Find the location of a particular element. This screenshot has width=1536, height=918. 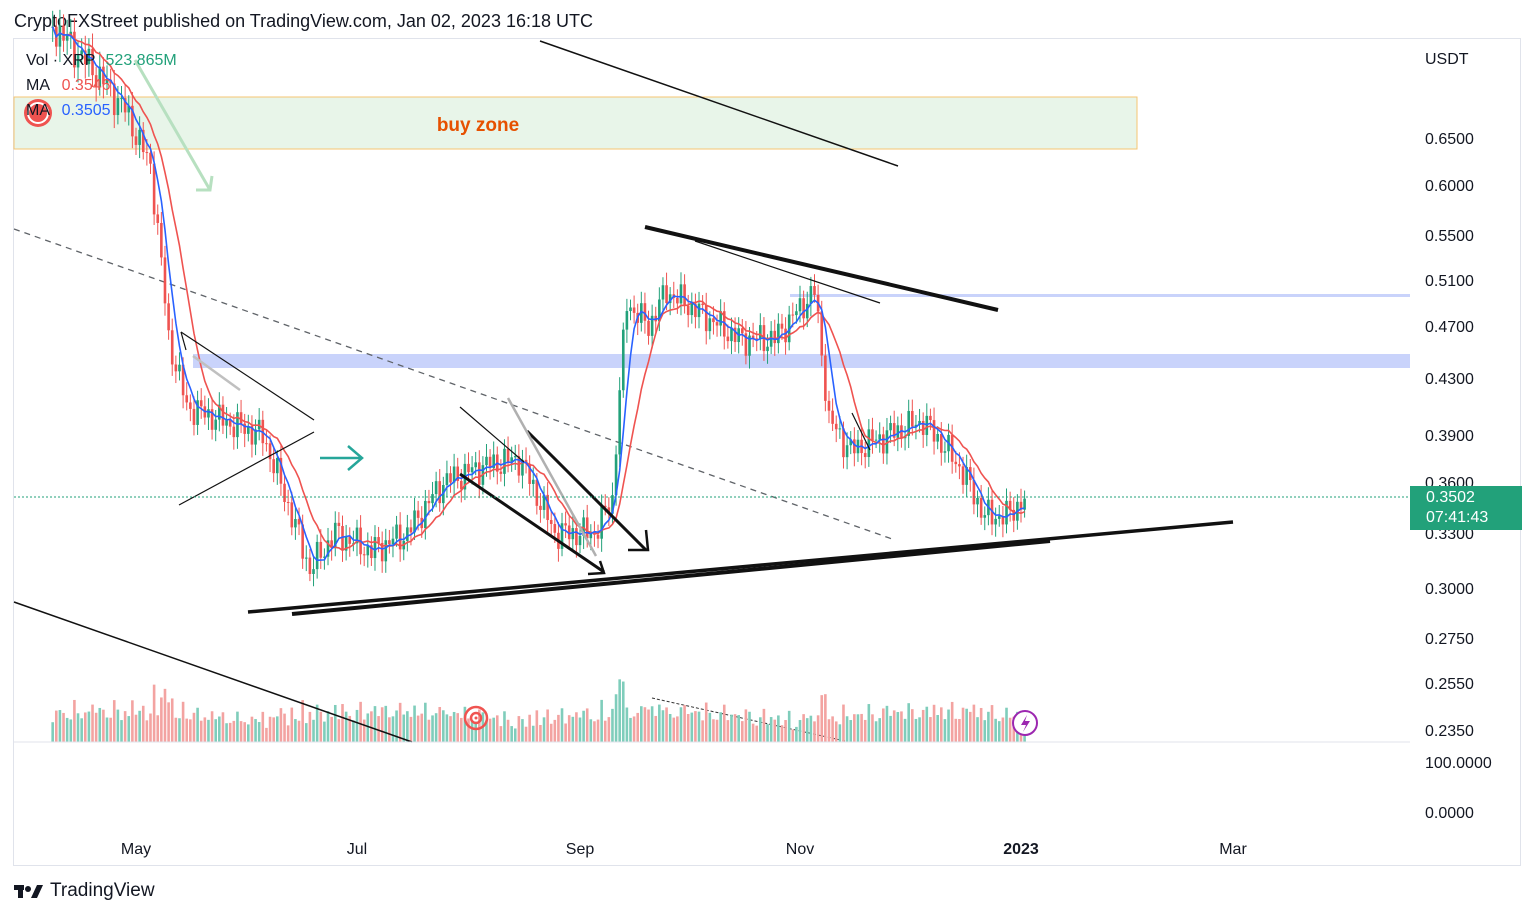

legend-vol-value: 523.865M is located at coordinates (141, 60).